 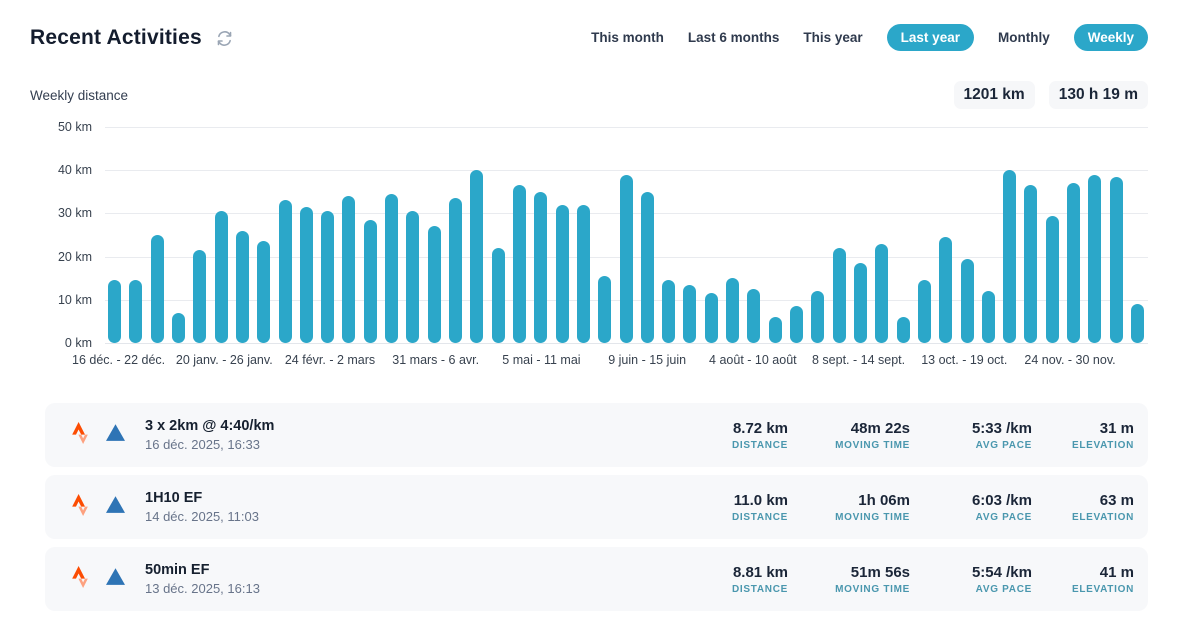 What do you see at coordinates (1116, 428) in the screenshot?
I see `stat-value: 31 m` at bounding box center [1116, 428].